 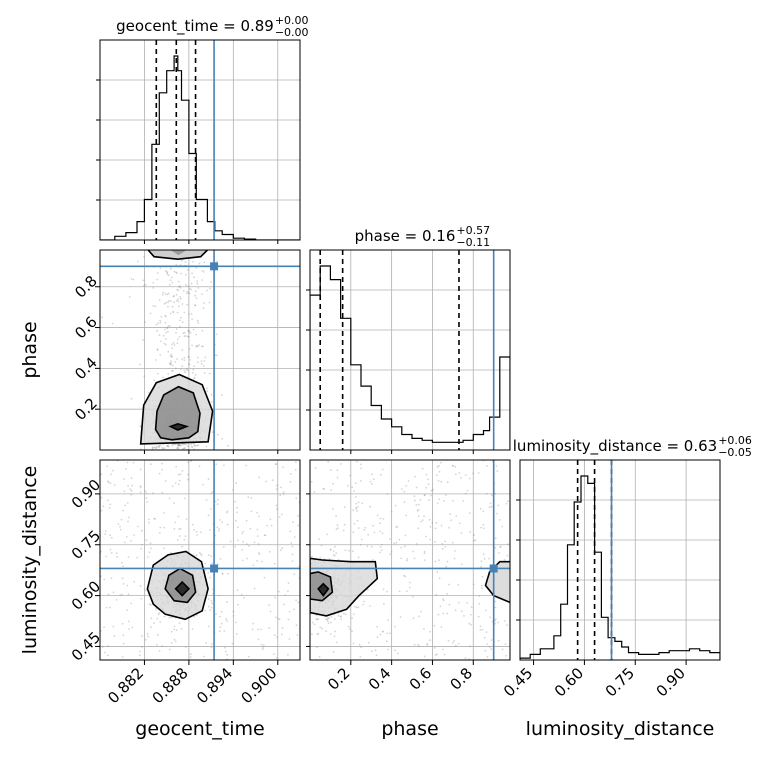 What do you see at coordinates (473, 242) in the screenshot?
I see `title-lower-error-phase: −0.11` at bounding box center [473, 242].